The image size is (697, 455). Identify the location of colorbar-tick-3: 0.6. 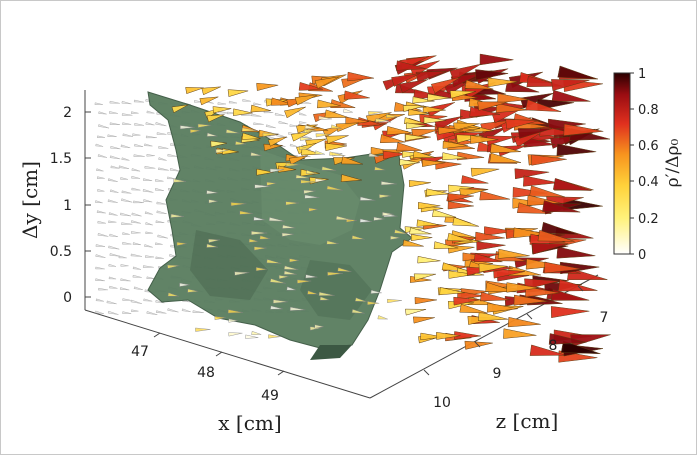
(648, 146).